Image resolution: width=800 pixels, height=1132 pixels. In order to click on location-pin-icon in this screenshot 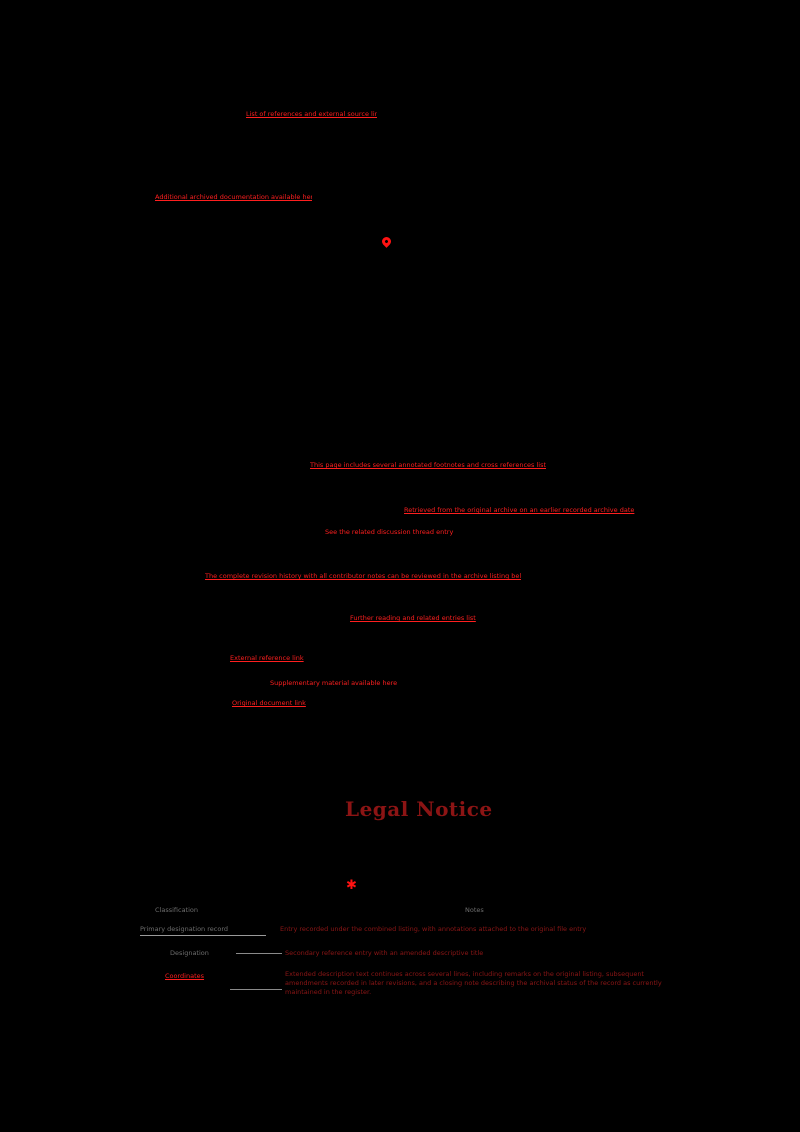, I will do `click(386, 241)`.